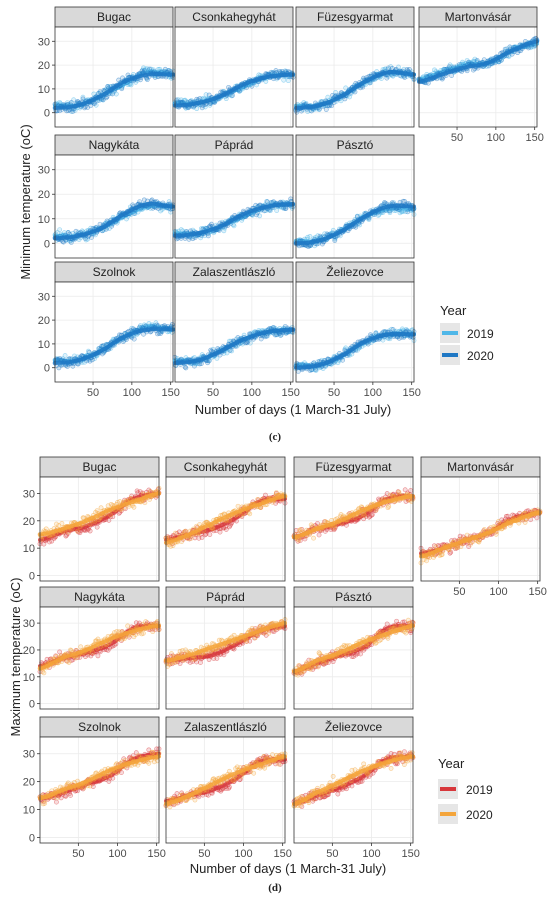 This screenshot has height=900, width=550. I want to click on facet-title-zalaszentlaszlo: Zalaszentlászló, so click(234, 272).